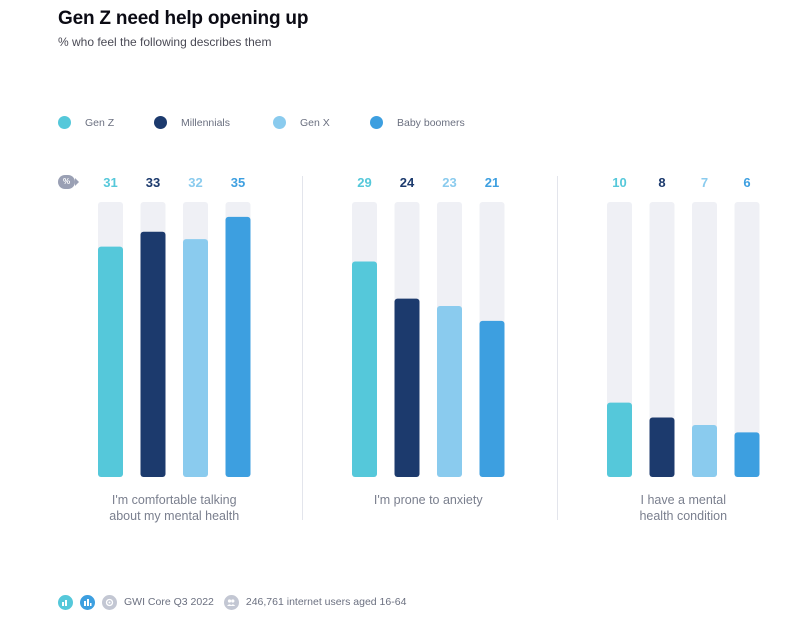 The height and width of the screenshot is (620, 802). I want to click on data-label: 21, so click(492, 182).